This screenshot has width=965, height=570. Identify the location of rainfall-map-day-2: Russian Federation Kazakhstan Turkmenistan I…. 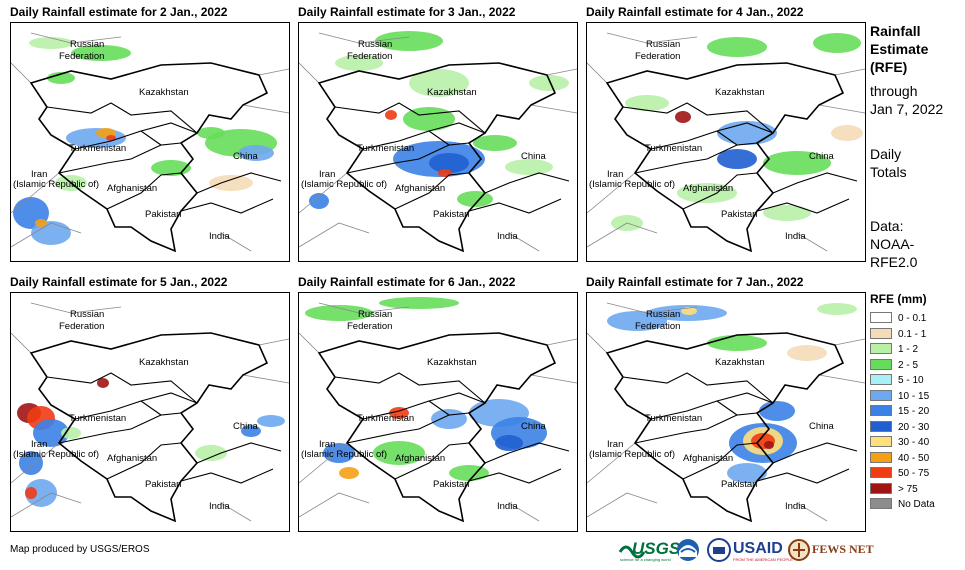
(150, 142).